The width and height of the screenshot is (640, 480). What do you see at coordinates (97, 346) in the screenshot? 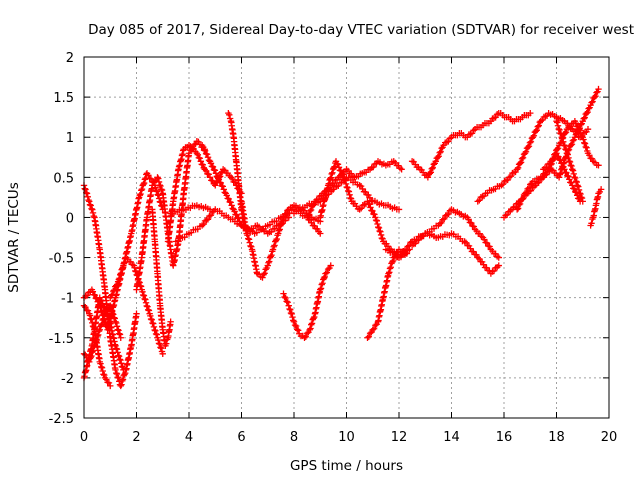
I see `series-track-d` at bounding box center [97, 346].